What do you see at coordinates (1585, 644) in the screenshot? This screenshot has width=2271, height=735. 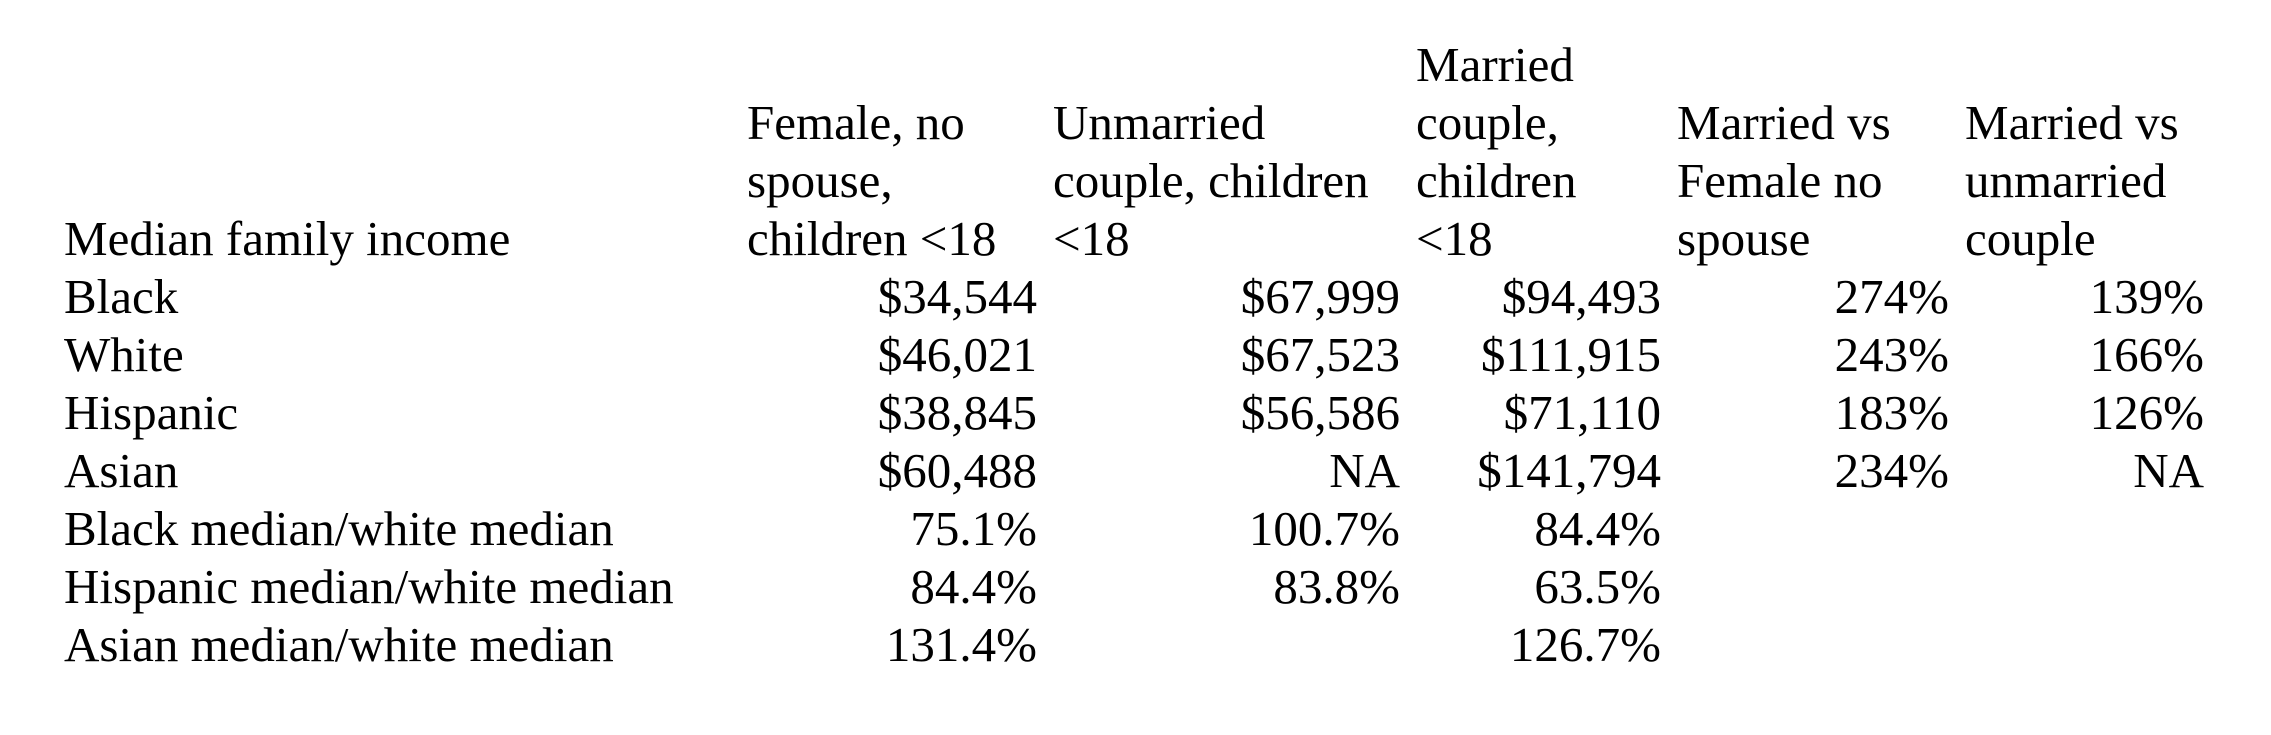 I see `table-cell: 126.7%` at bounding box center [1585, 644].